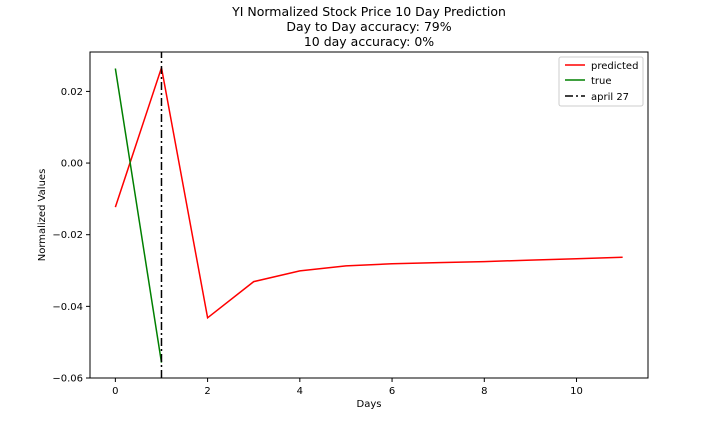  I want to click on chart-title-line-2: Day to Day accuracy: 79%, so click(368, 26).